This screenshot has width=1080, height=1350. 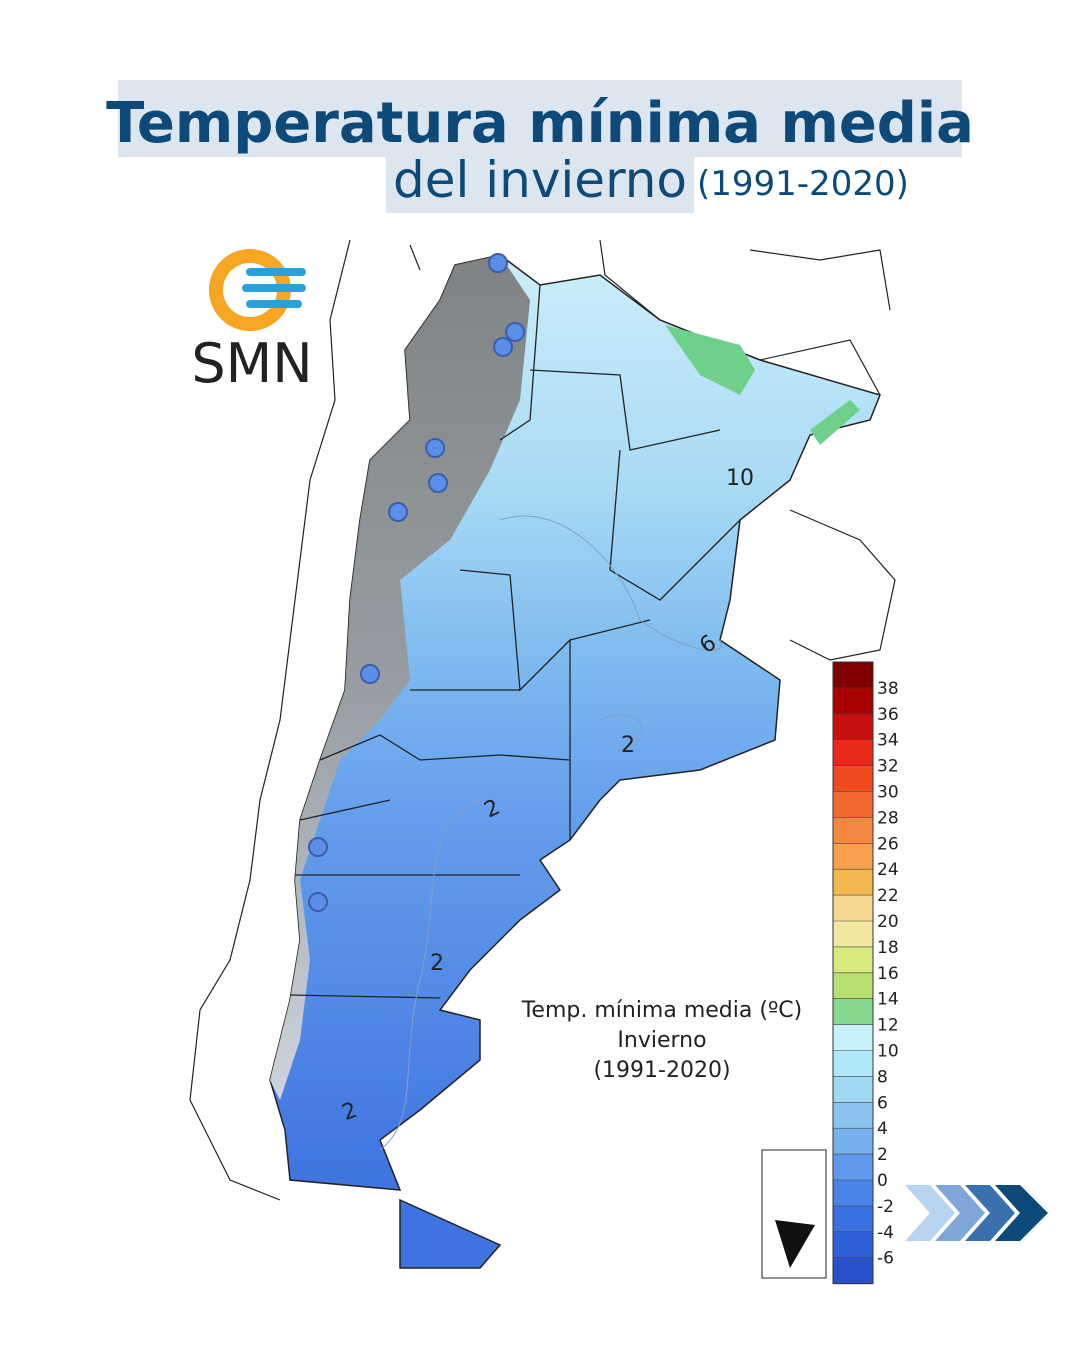 I want to click on title-bg, so click(x=540, y=118).